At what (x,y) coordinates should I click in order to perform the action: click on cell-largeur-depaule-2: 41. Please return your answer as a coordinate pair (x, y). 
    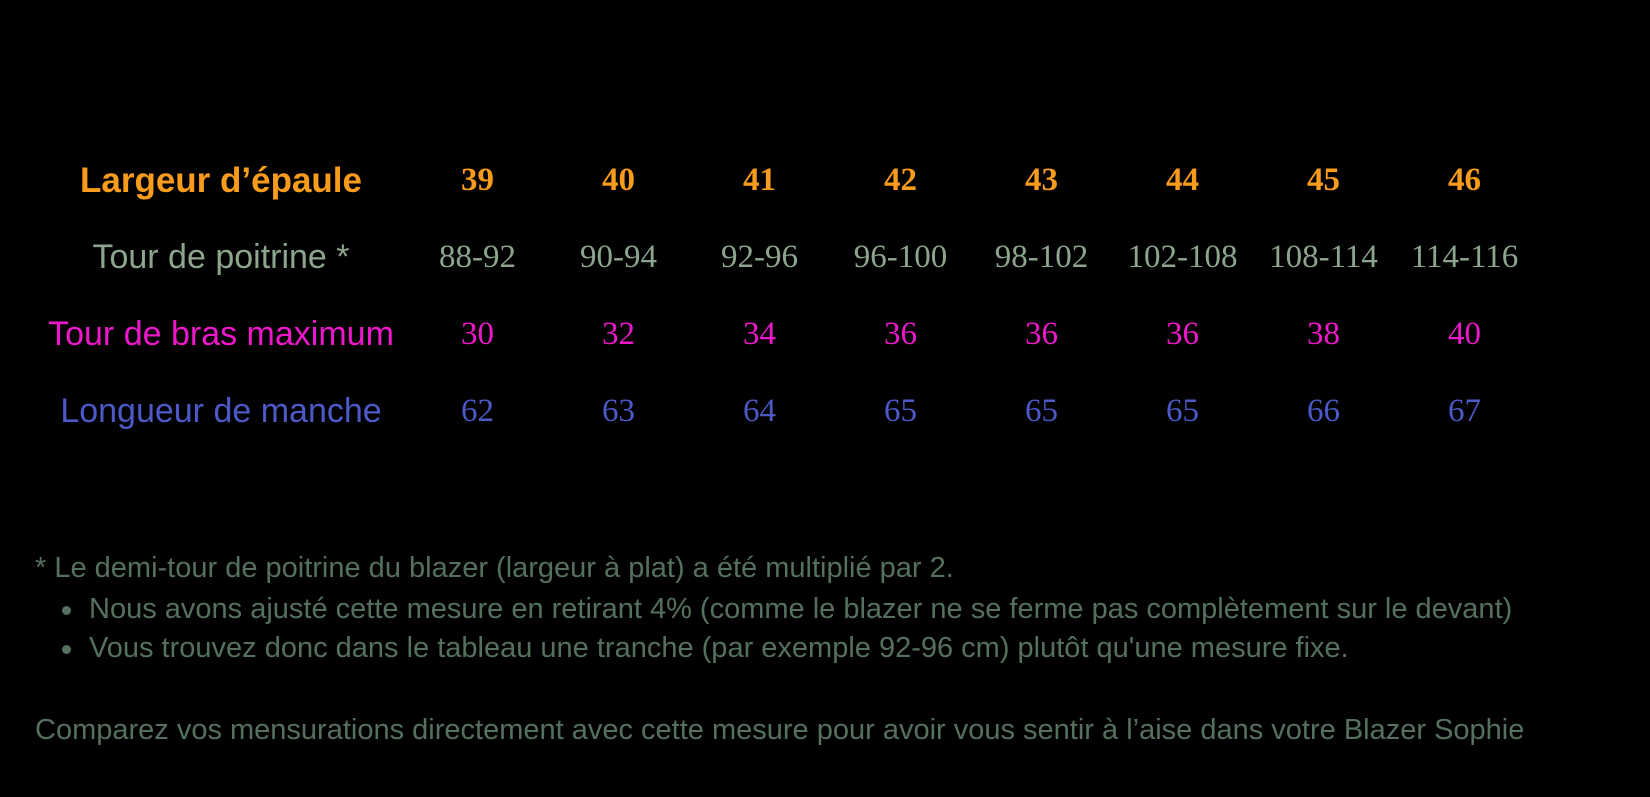
    Looking at the image, I should click on (759, 180).